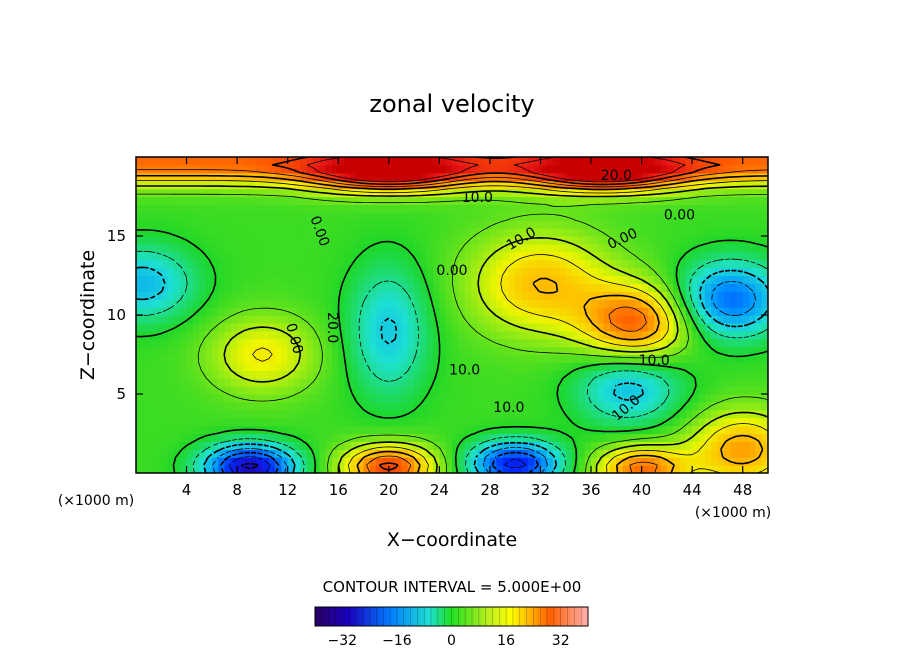 Image resolution: width=904 pixels, height=654 pixels. Describe the element at coordinates (451, 641) in the screenshot. I see `colorbar-tick-label: 0` at that location.